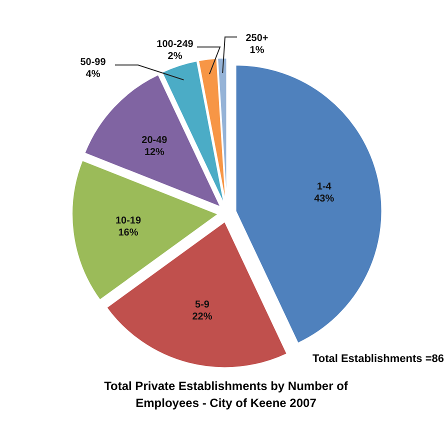  Describe the element at coordinates (378, 359) in the screenshot. I see `text: Total Establishments =86` at that location.